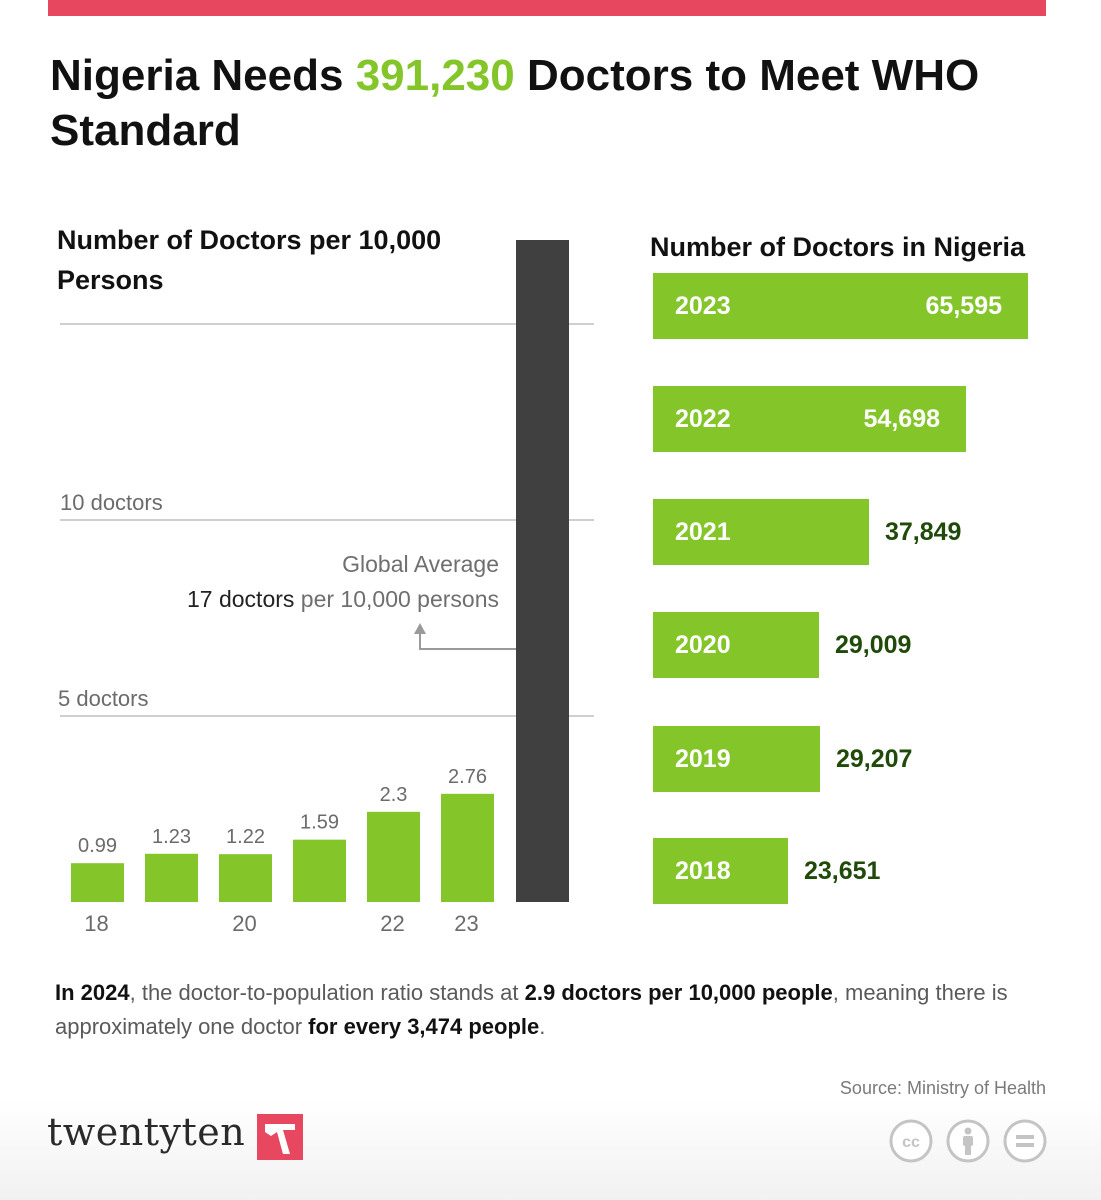 The width and height of the screenshot is (1101, 1200). Describe the element at coordinates (782, 645) in the screenshot. I see `hbar-2020: 2020 29,009` at that location.